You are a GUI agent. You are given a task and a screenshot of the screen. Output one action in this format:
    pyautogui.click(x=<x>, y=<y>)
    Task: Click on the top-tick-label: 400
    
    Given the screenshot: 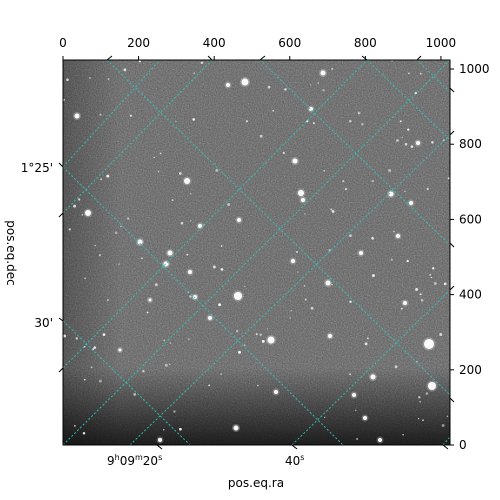 What is the action you would take?
    pyautogui.click(x=214, y=43)
    